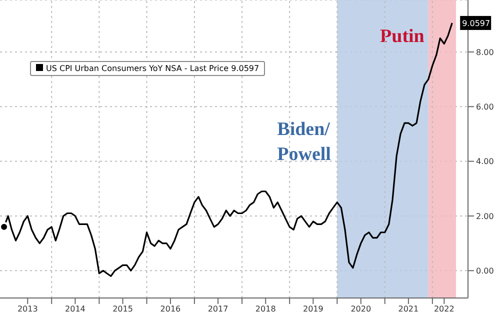  I want to click on annotation: 9.0597, so click(476, 23).